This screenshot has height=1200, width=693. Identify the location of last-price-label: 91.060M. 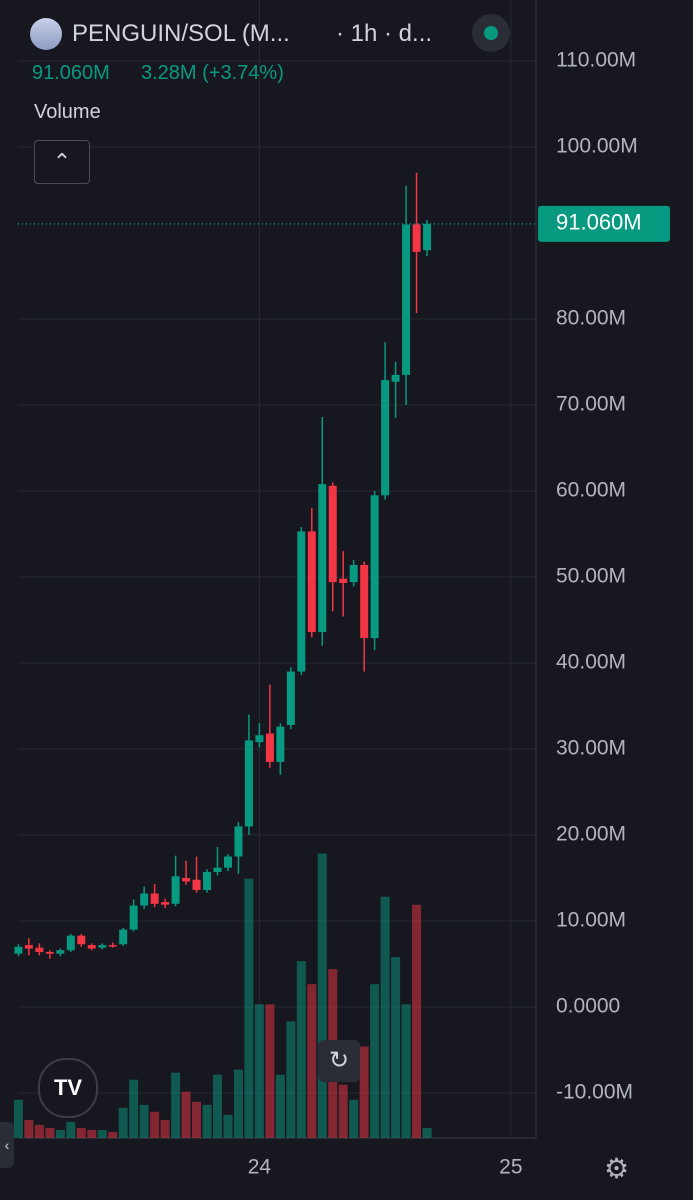
(599, 222).